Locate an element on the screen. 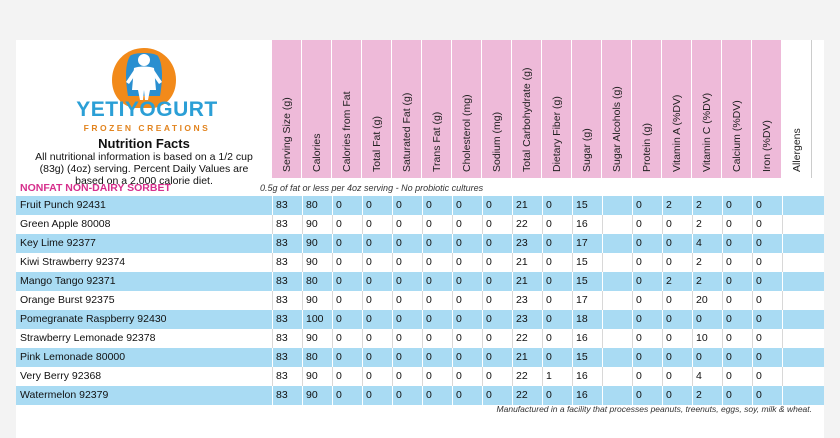  section-title: NONFAT NON-DAIRY SORBET is located at coordinates (95, 188).